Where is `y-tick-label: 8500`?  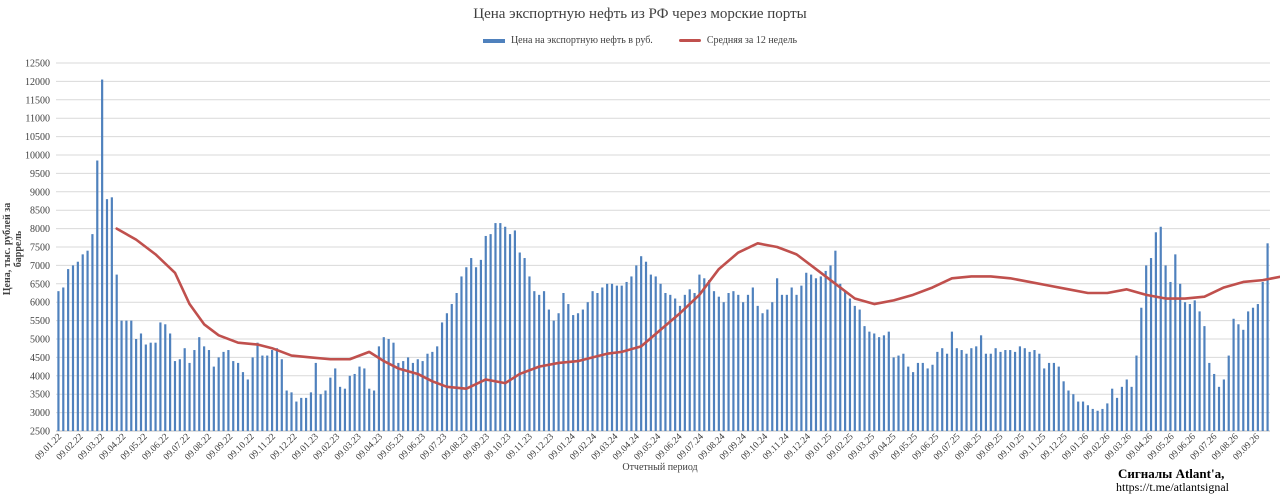 y-tick-label: 8500 is located at coordinates (40, 211).